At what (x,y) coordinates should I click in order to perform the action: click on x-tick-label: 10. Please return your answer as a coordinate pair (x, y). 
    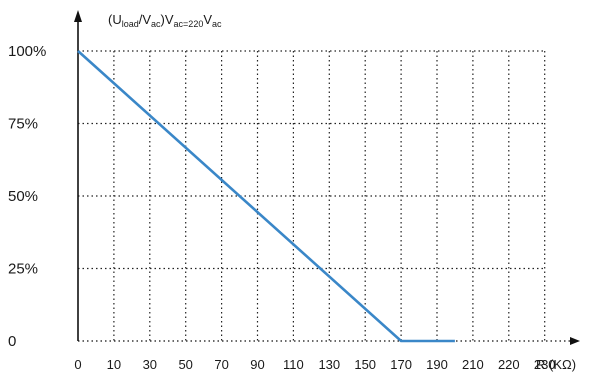
    Looking at the image, I should click on (114, 364).